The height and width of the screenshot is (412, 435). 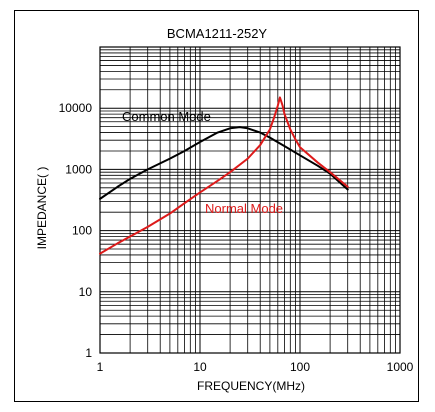 What do you see at coordinates (86, 292) in the screenshot?
I see `y-tick-label: 10` at bounding box center [86, 292].